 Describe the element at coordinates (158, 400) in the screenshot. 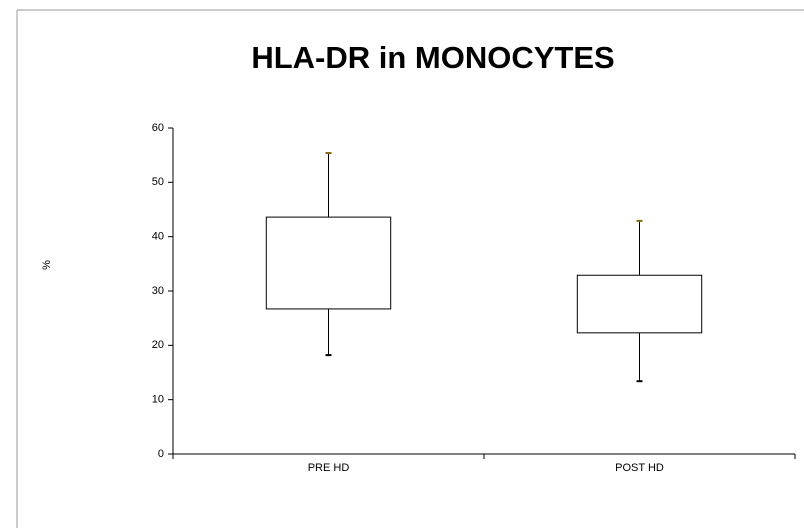

I see `y-tick-label: 10` at that location.